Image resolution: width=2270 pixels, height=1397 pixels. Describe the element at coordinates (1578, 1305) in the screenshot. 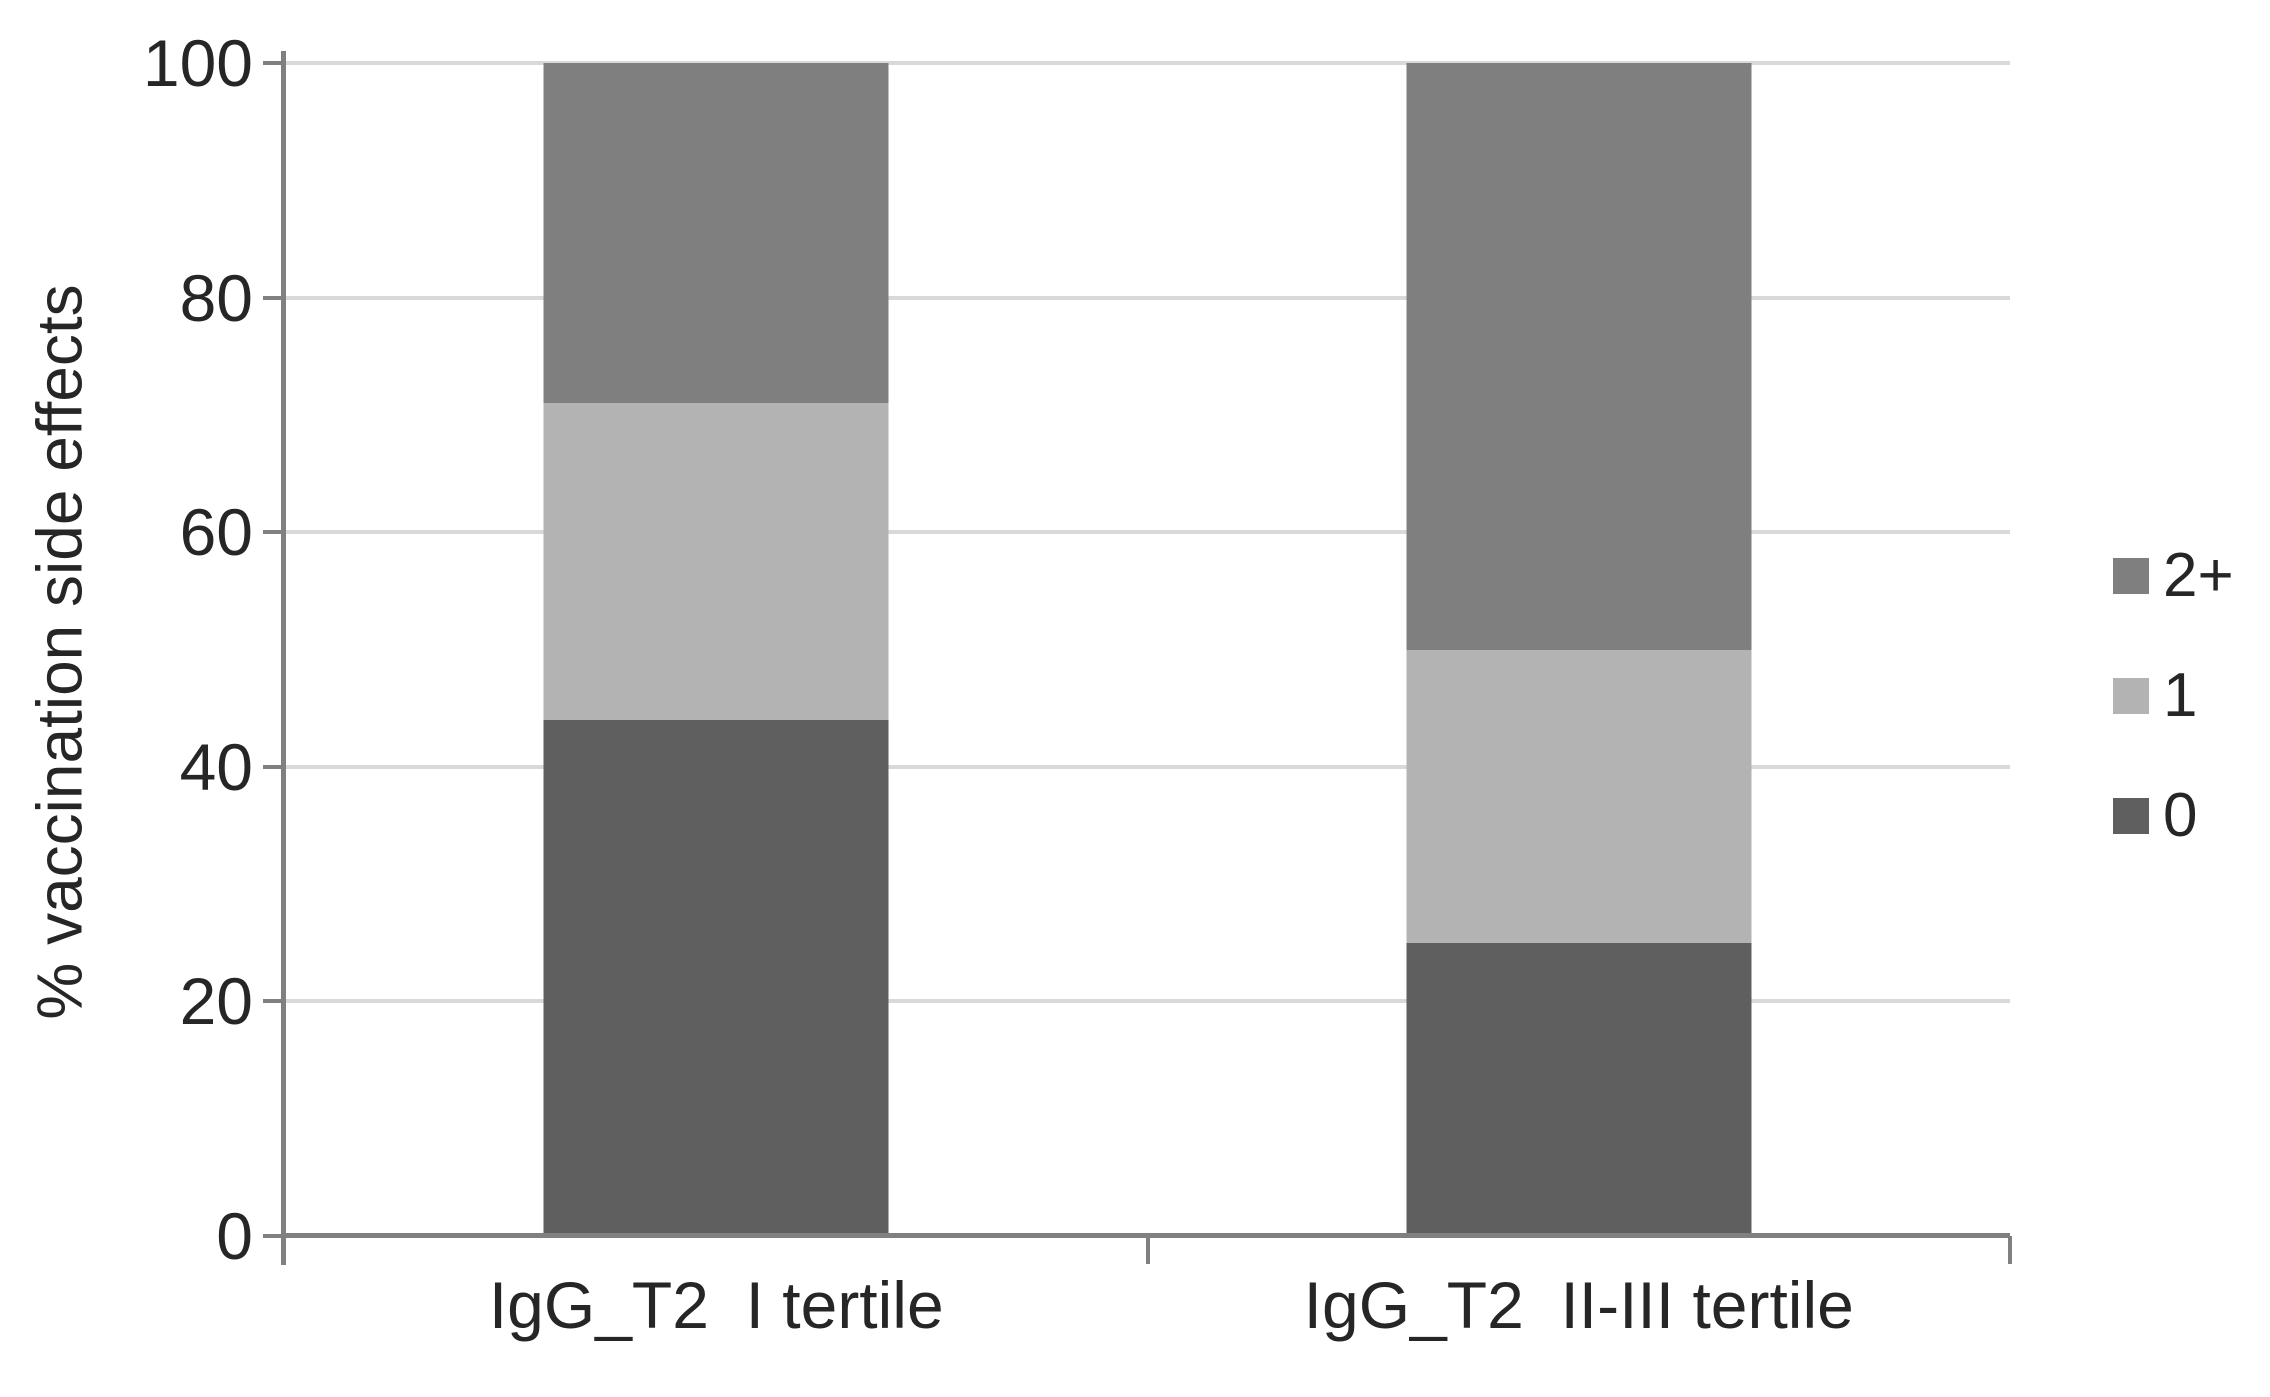

I see `x-category-label-ii-iii-tertile: IgG_T2 II-III tertile` at that location.